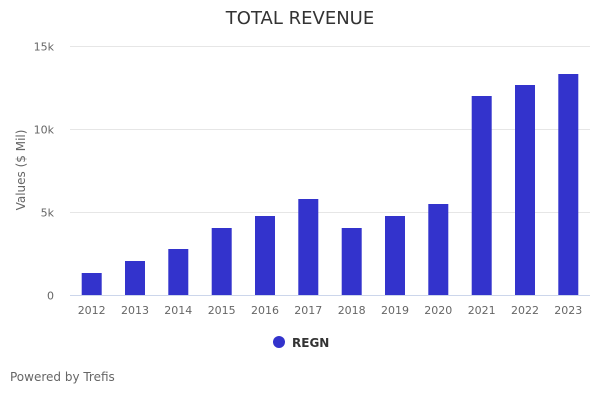  Describe the element at coordinates (50, 296) in the screenshot. I see `y-tick-label: 0` at that location.